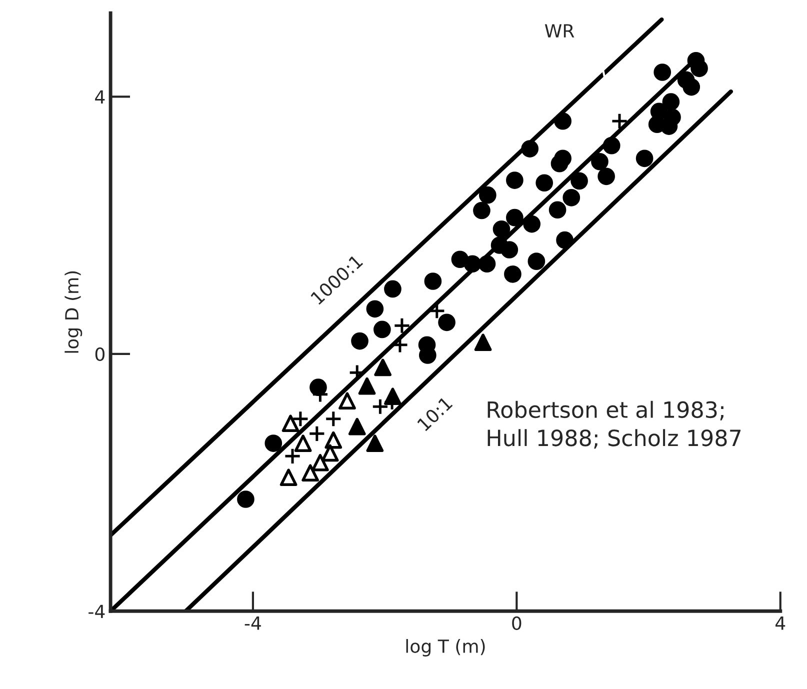 This screenshot has width=807, height=689. What do you see at coordinates (96, 611) in the screenshot?
I see `y-tick-label: -4` at bounding box center [96, 611].